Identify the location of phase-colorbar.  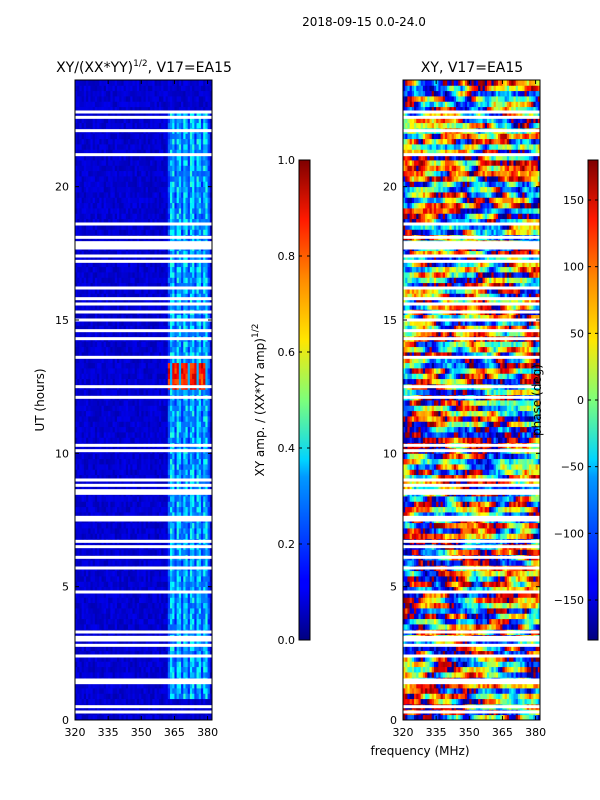
(593, 400).